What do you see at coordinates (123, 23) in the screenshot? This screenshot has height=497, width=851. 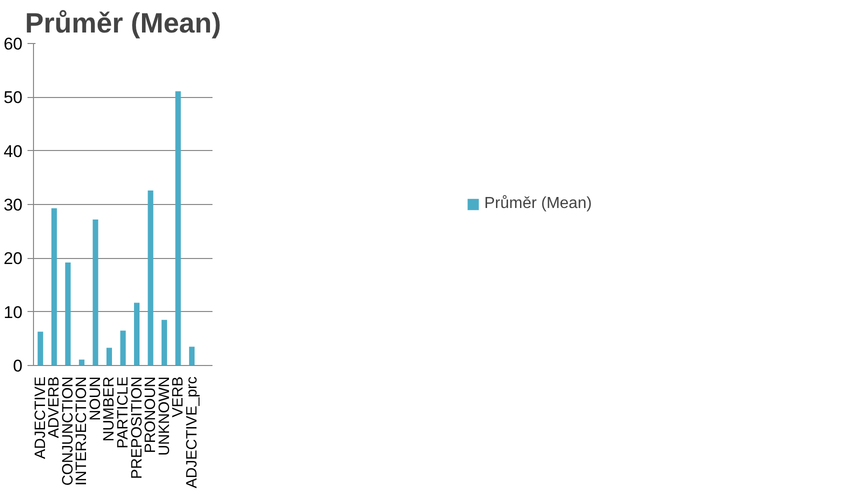 I see `chart-title: Průměr (Mean)` at bounding box center [123, 23].